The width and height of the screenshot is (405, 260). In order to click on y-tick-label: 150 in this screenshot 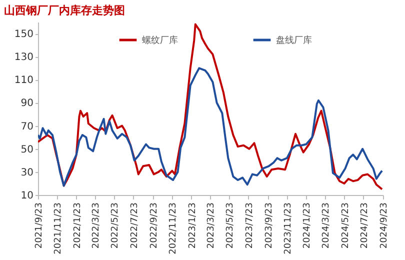, I will do `click(24, 34)`.